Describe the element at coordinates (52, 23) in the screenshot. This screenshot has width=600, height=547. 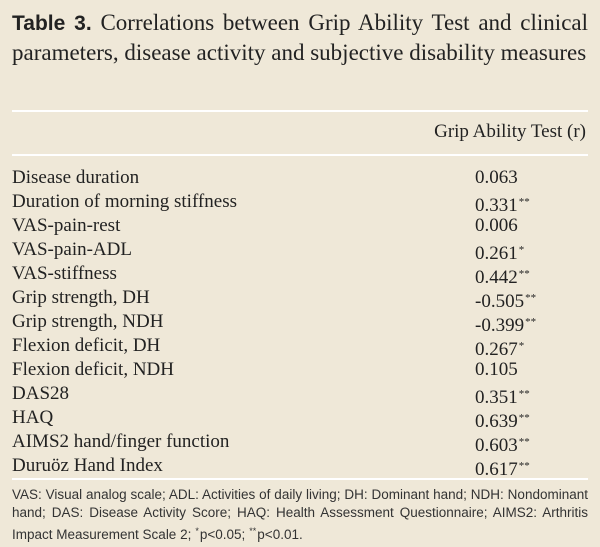
I see `table-number: Table 3.` at that location.